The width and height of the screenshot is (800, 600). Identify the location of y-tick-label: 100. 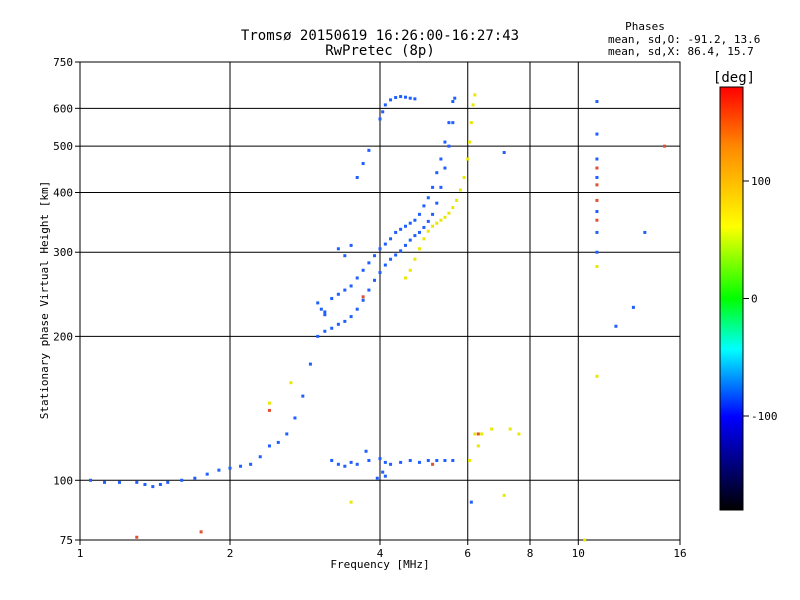
(63, 480).